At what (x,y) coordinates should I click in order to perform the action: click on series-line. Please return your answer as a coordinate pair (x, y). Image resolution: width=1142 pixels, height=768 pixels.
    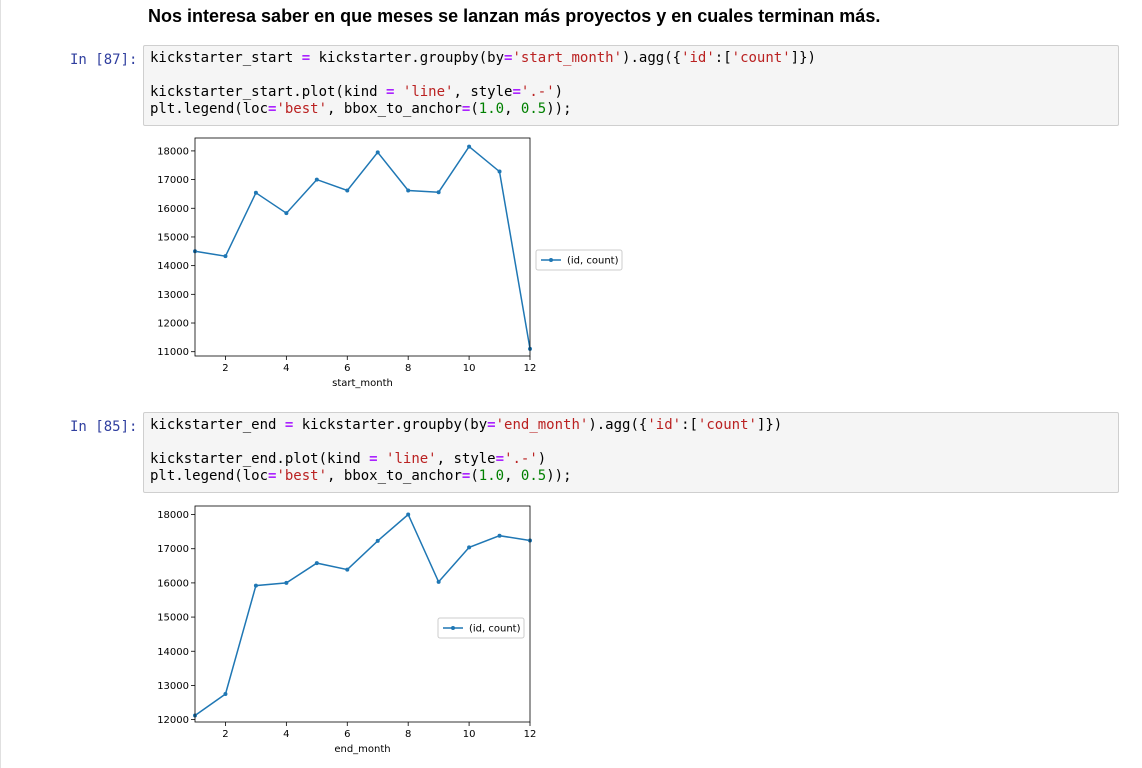
    Looking at the image, I should click on (362, 615).